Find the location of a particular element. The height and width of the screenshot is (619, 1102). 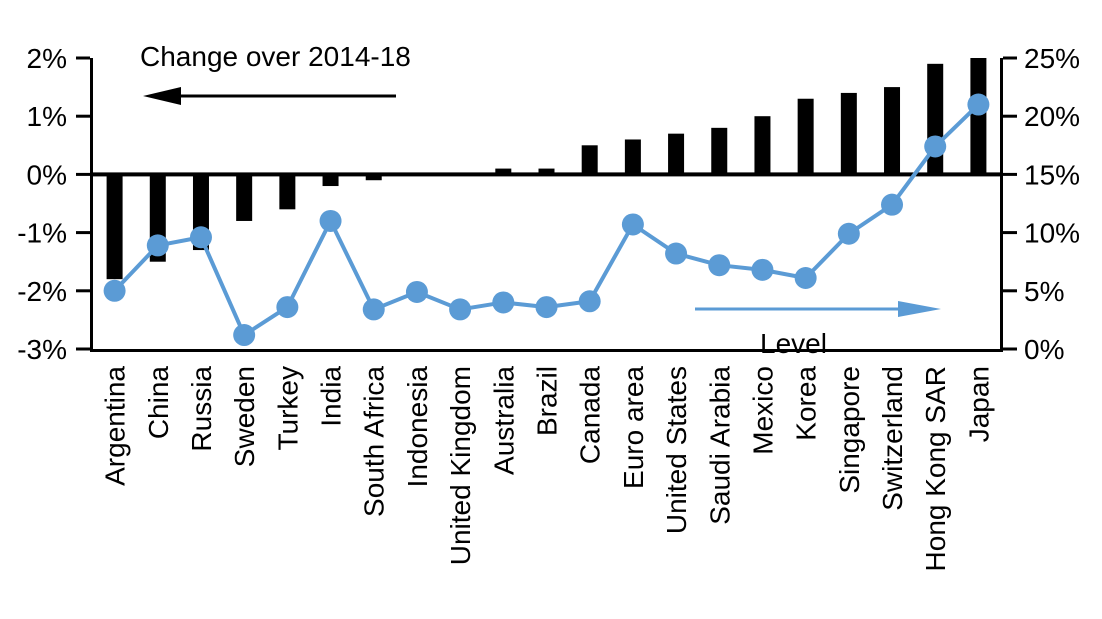

y-axis-left-label: 2% is located at coordinates (47, 58).